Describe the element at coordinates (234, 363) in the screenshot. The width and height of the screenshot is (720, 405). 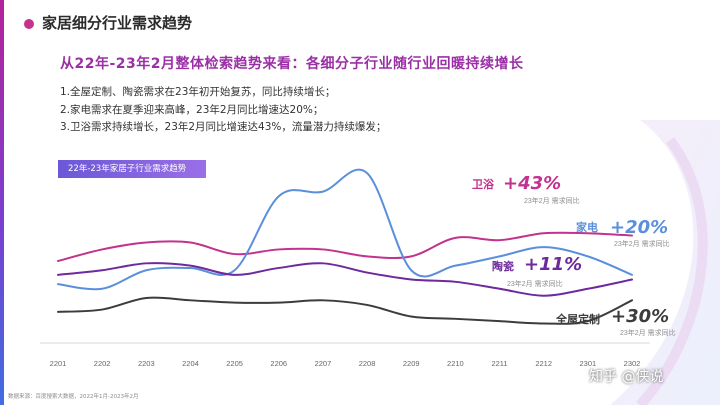
I see `x-tick-label: 2205` at that location.